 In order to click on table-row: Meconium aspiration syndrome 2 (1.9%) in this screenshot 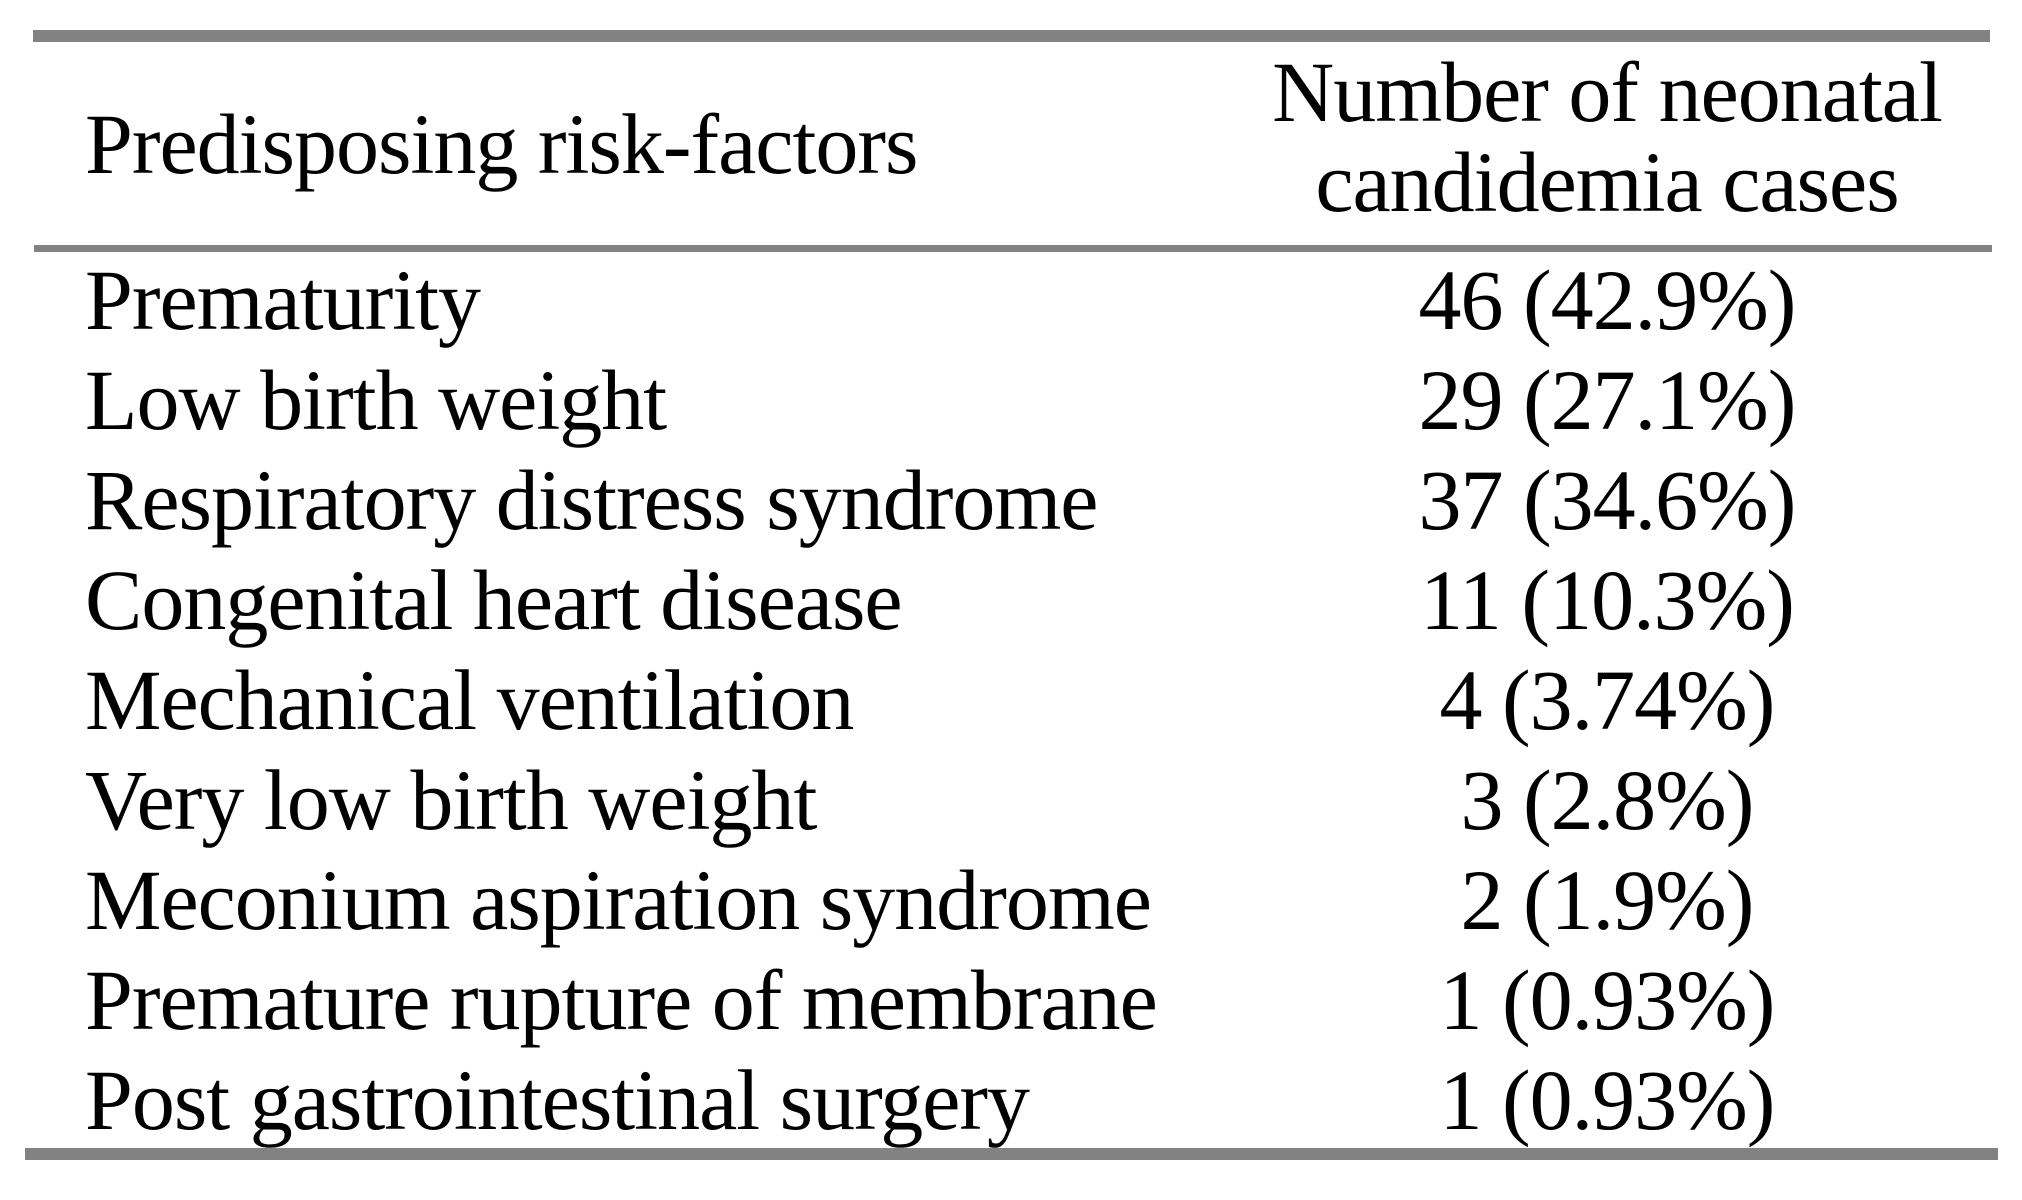, I will do `click(1011, 900)`.